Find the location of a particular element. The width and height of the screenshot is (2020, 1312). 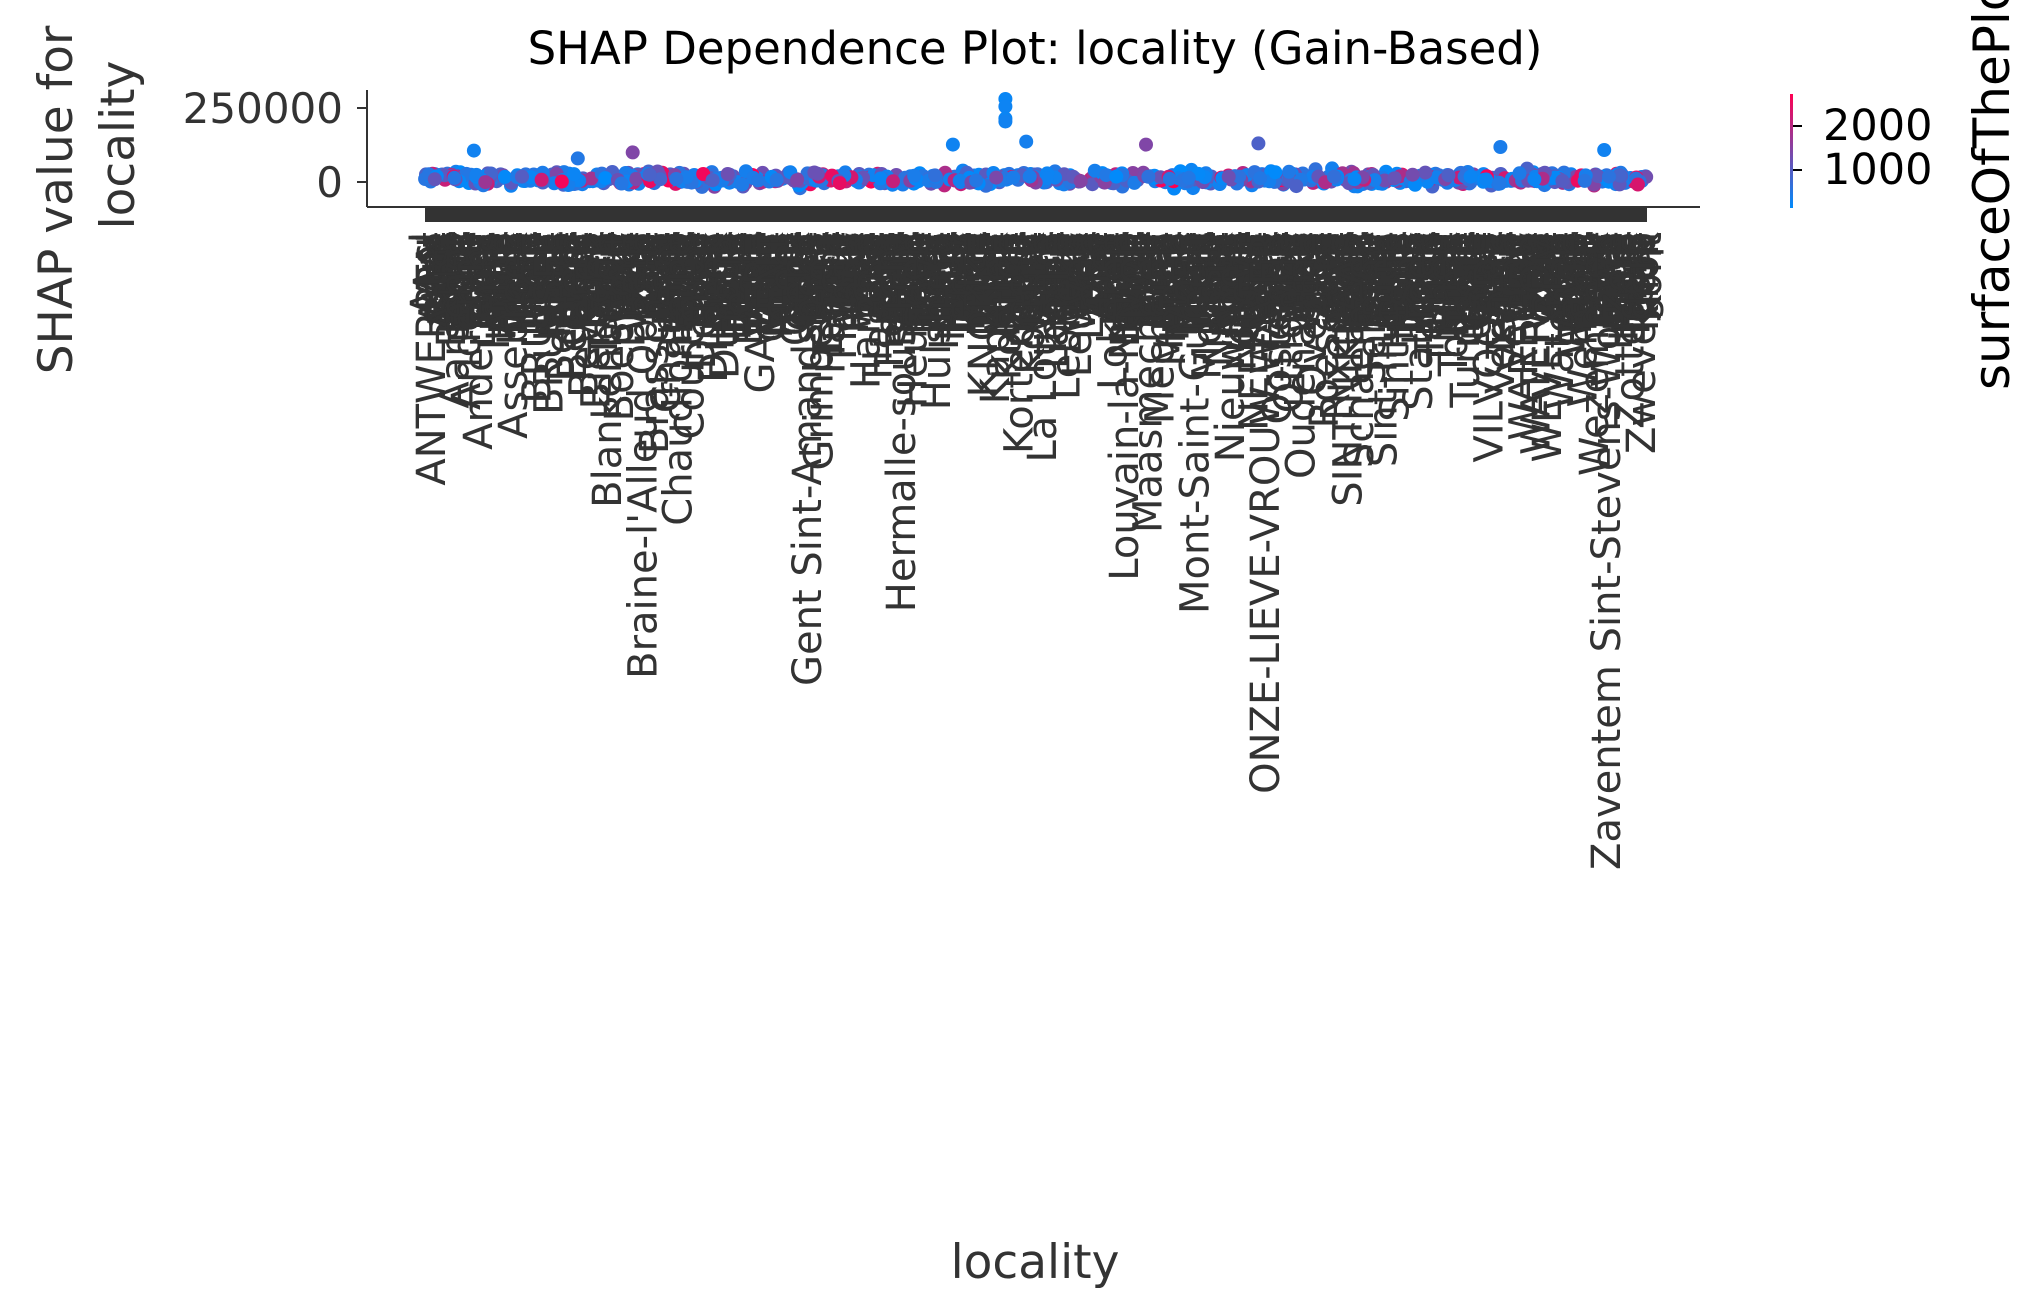

x-tick-label-63: Tour is located at coordinates (610, 273).